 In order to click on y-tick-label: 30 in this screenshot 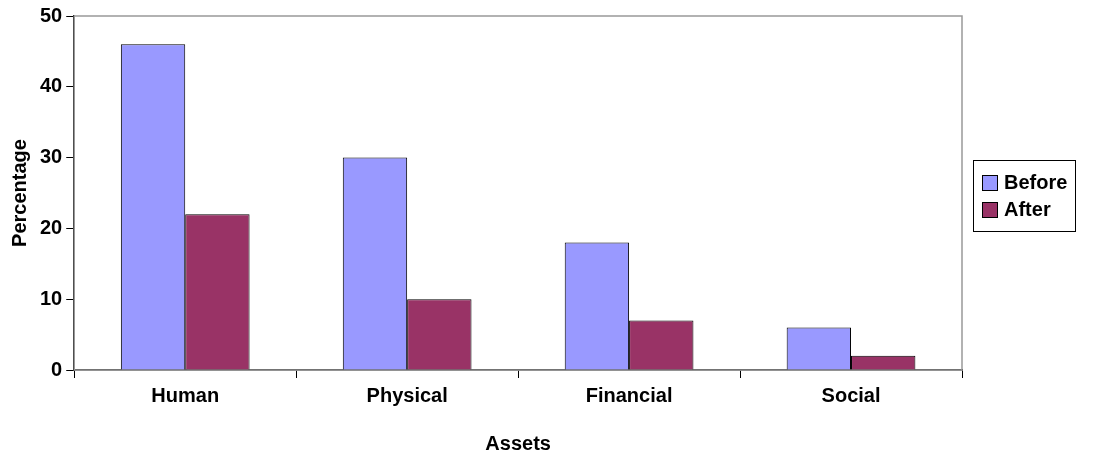, I will do `click(51, 156)`.